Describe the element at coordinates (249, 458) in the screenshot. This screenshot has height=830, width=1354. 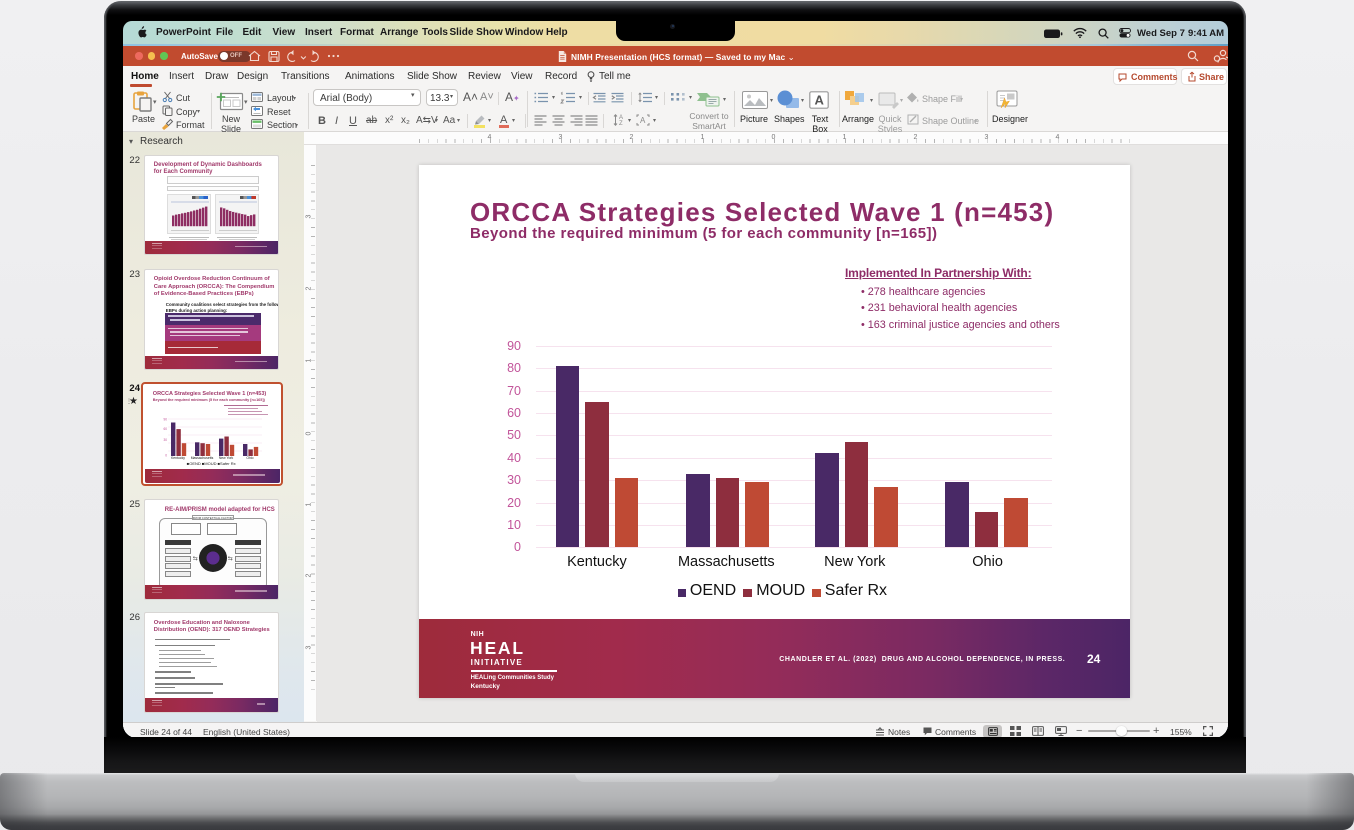
I see `svg-text: Ohio` at that location.